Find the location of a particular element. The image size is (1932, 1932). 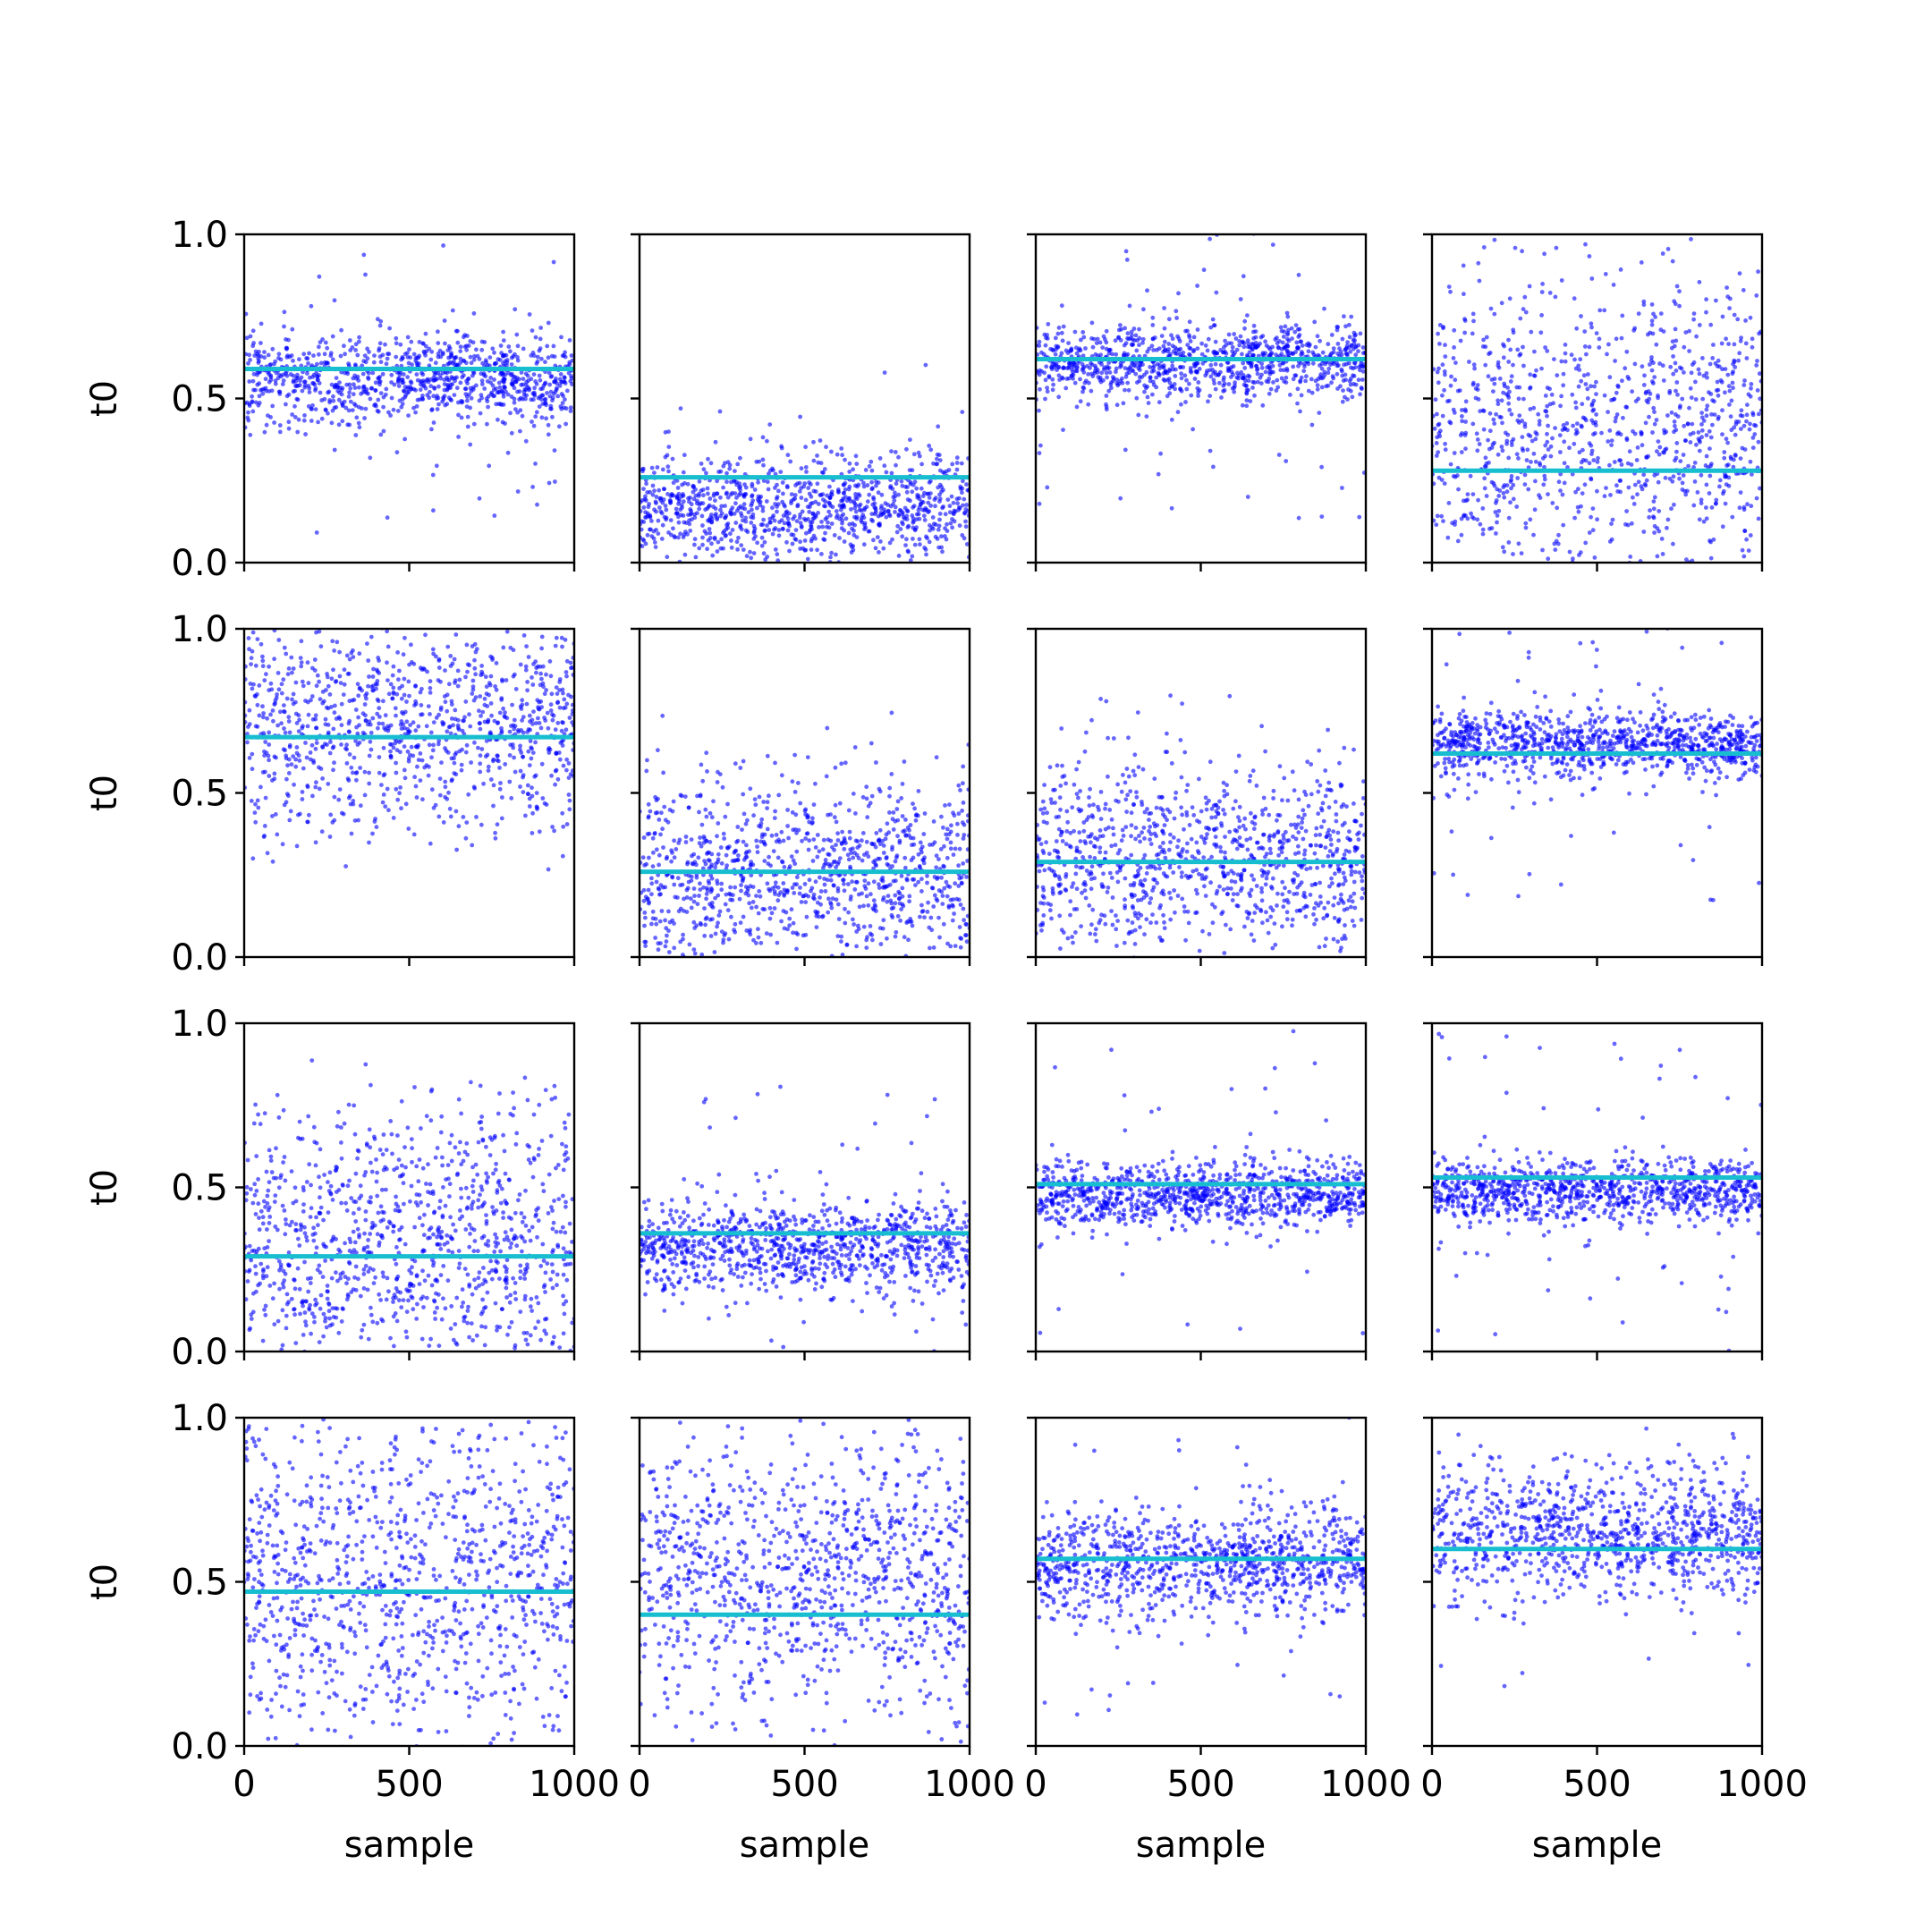

panel-r0-c3 is located at coordinates (1593, 402).